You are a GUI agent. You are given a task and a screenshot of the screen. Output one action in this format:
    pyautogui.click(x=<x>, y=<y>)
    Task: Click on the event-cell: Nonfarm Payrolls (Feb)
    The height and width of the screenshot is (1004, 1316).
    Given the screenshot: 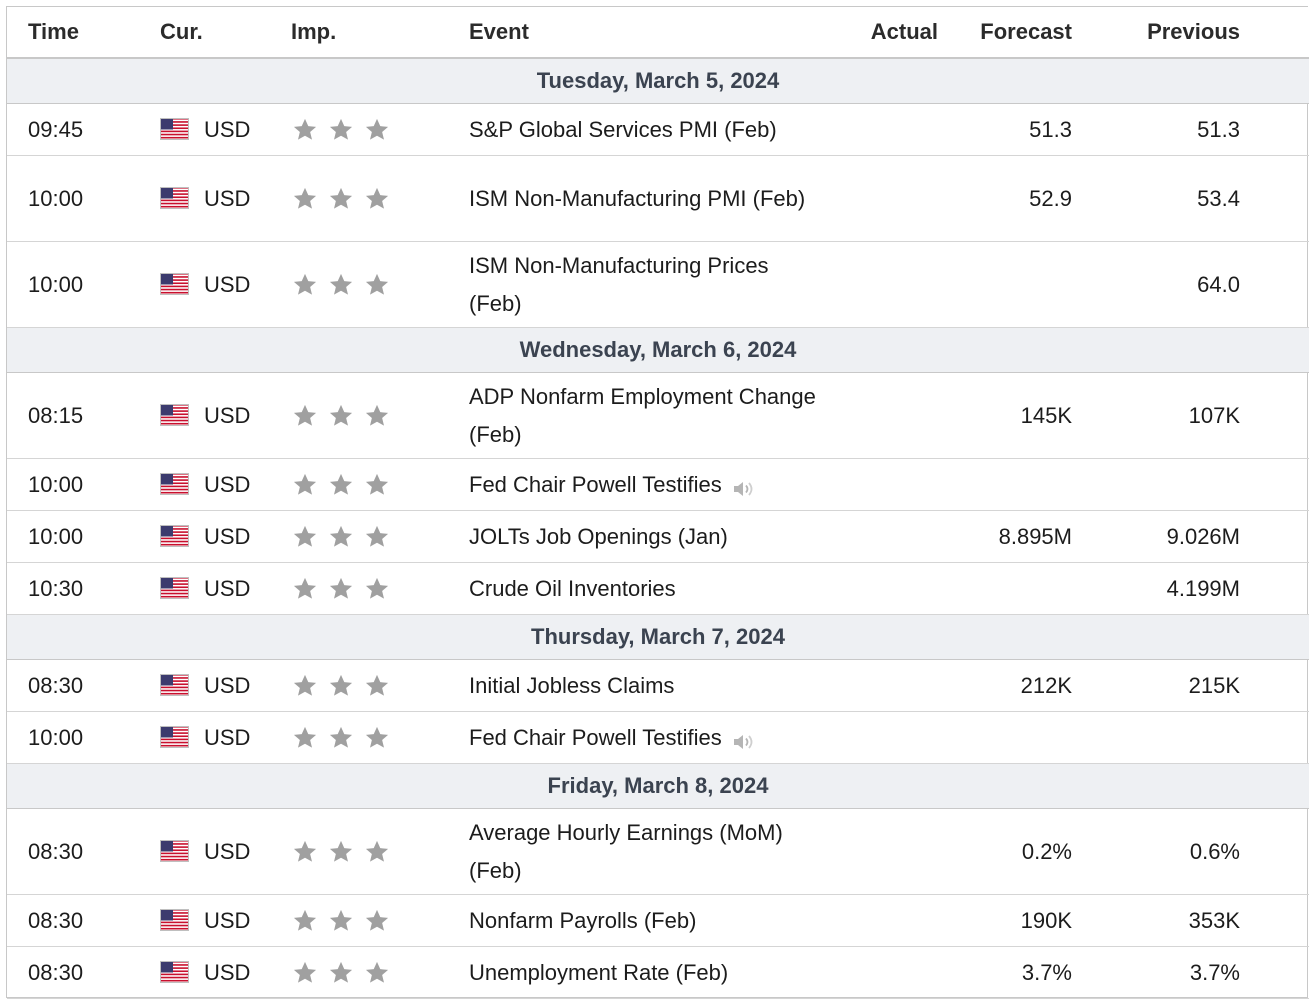 What is the action you would take?
    pyautogui.click(x=647, y=920)
    